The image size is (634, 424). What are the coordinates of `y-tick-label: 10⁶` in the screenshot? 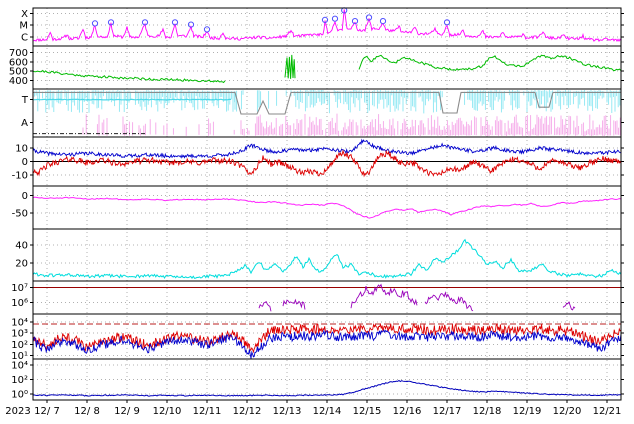 It's located at (19, 303).